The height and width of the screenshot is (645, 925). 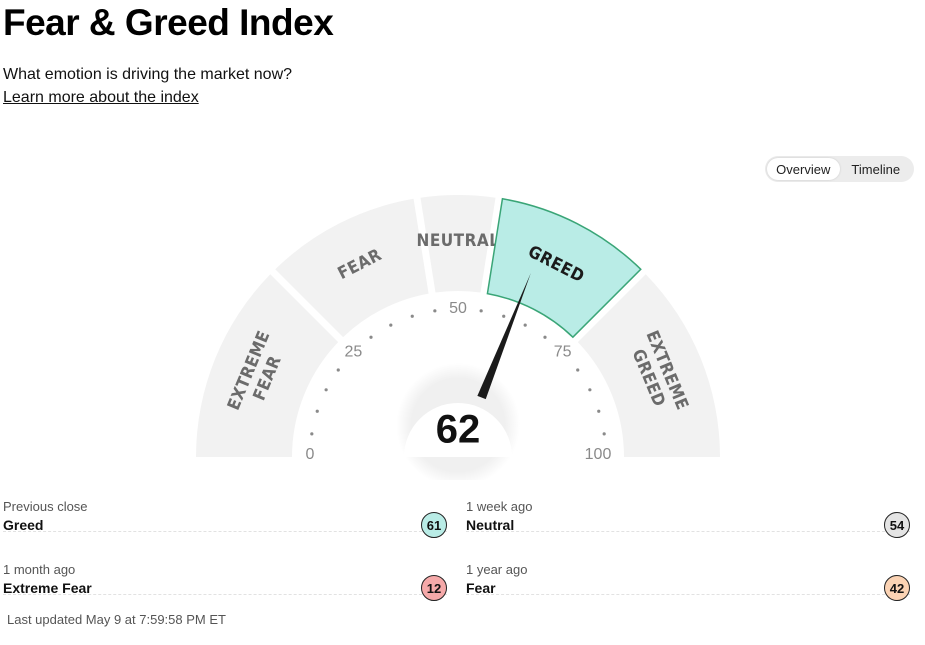 What do you see at coordinates (225, 585) in the screenshot?
I see `history-1-month-ago: 1 month ago Extreme Fear 12` at bounding box center [225, 585].